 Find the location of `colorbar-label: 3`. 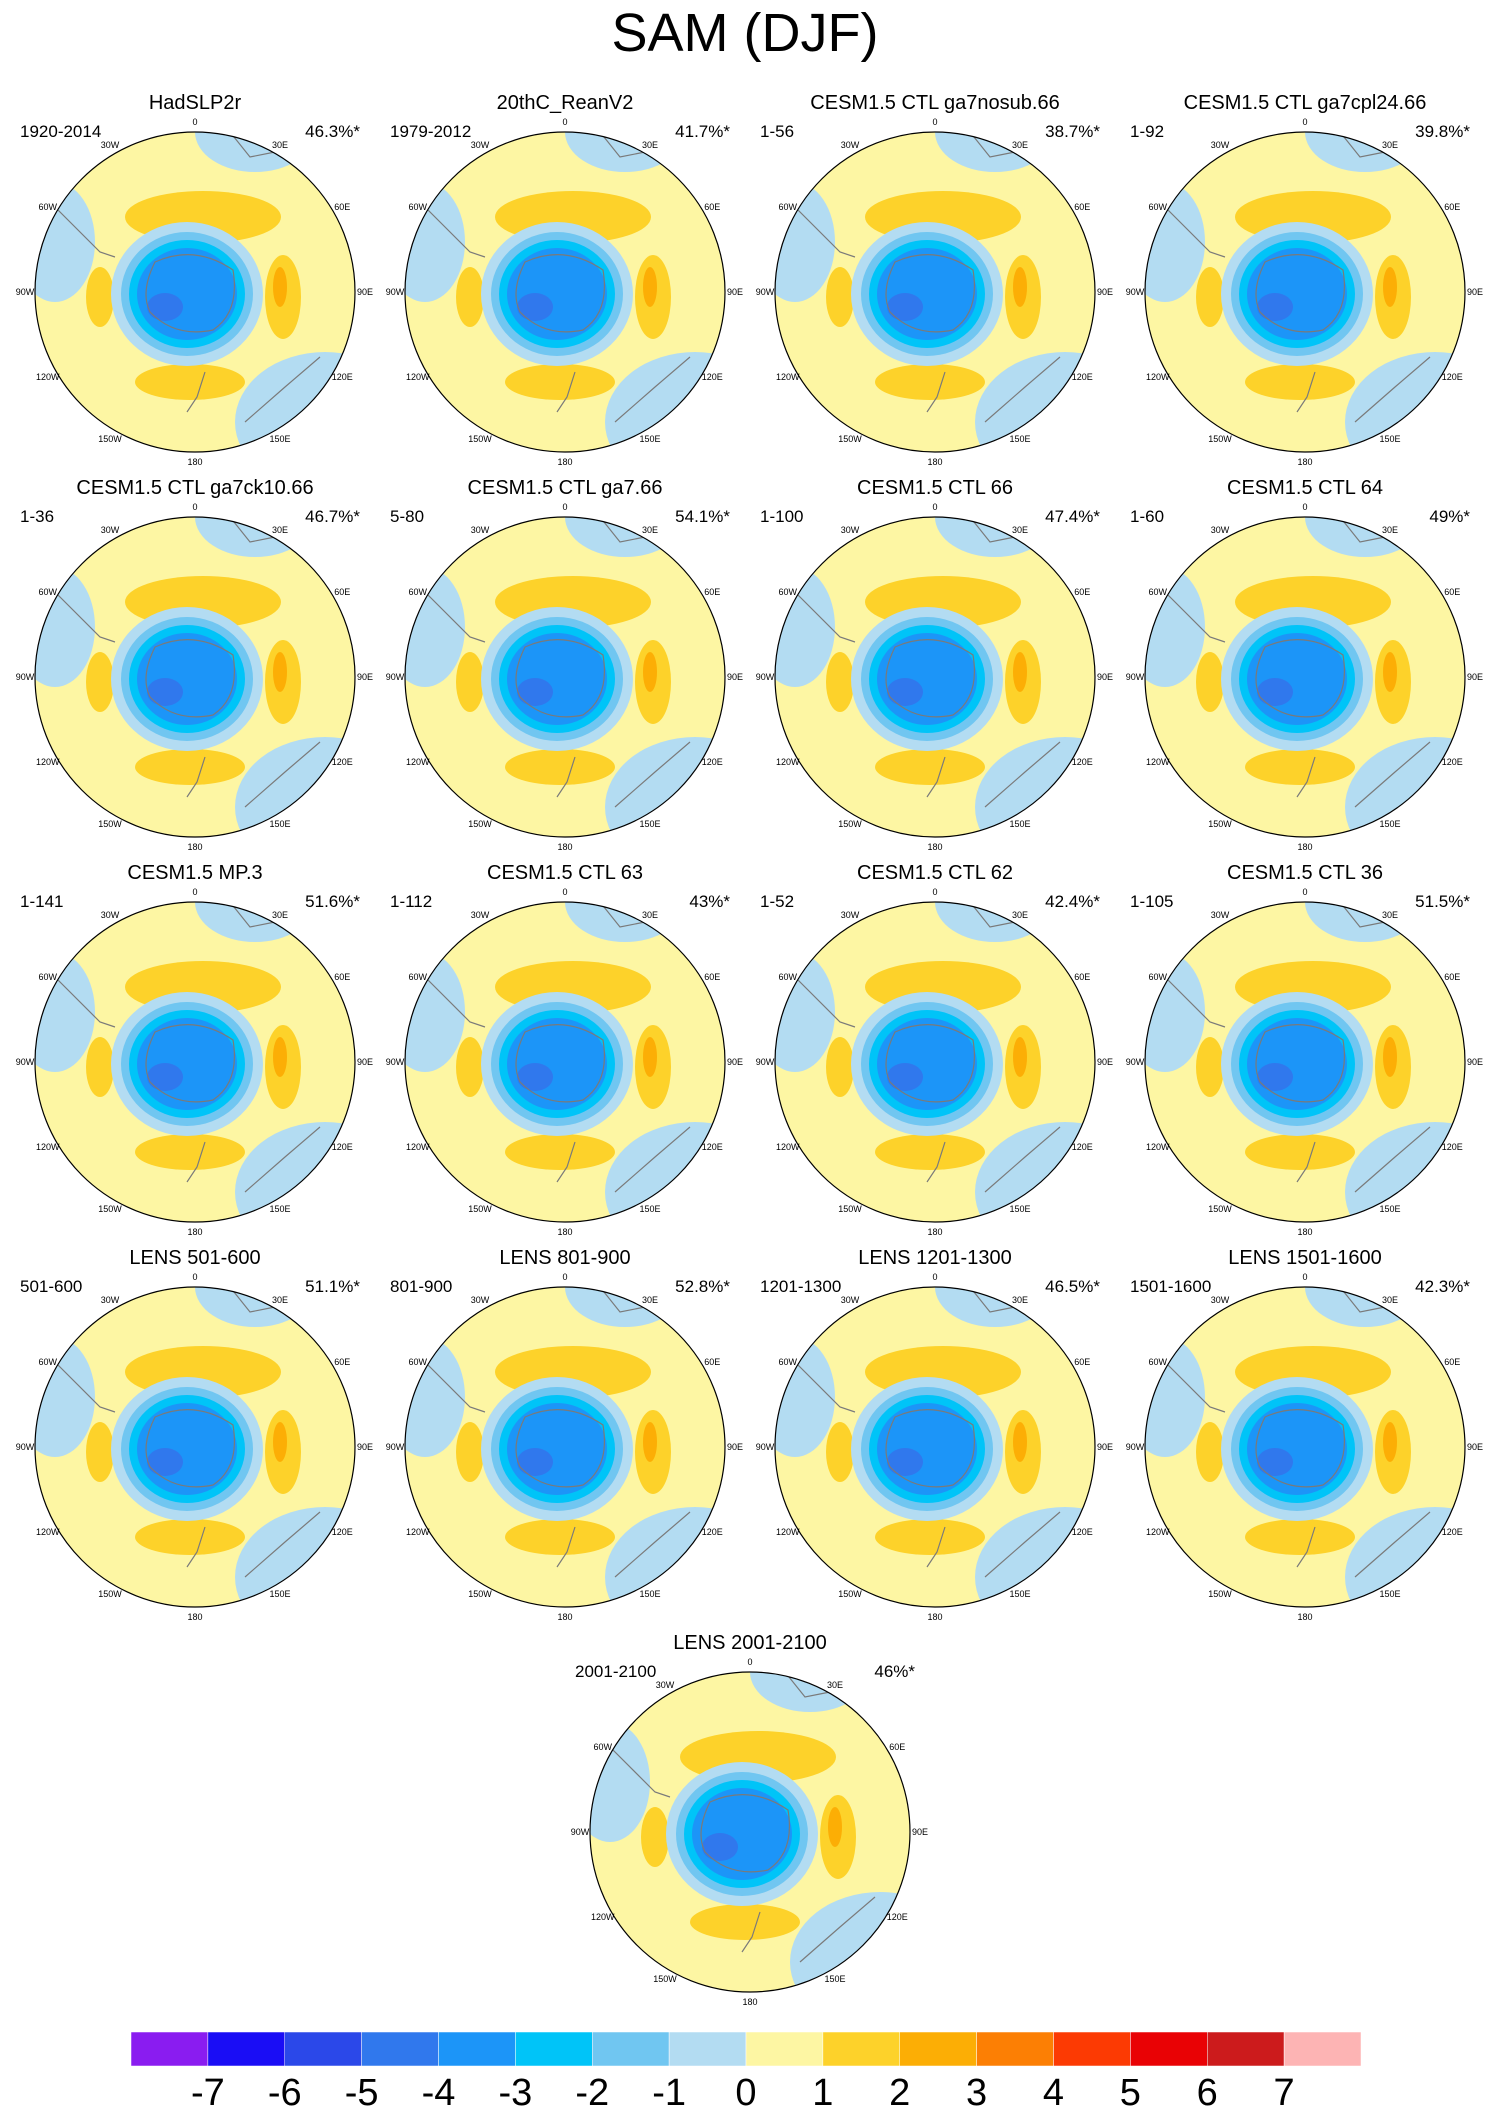

colorbar-label: 3 is located at coordinates (977, 2093).